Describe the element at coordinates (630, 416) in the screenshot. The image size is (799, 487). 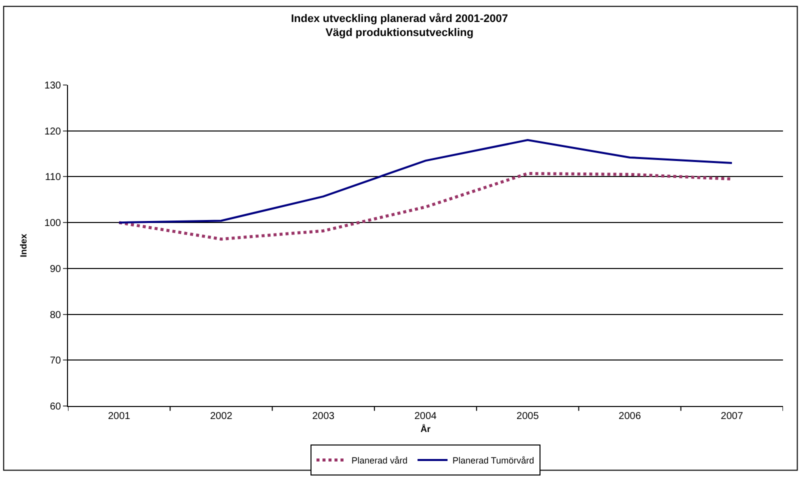
I see `x-tick-label: 2006` at that location.